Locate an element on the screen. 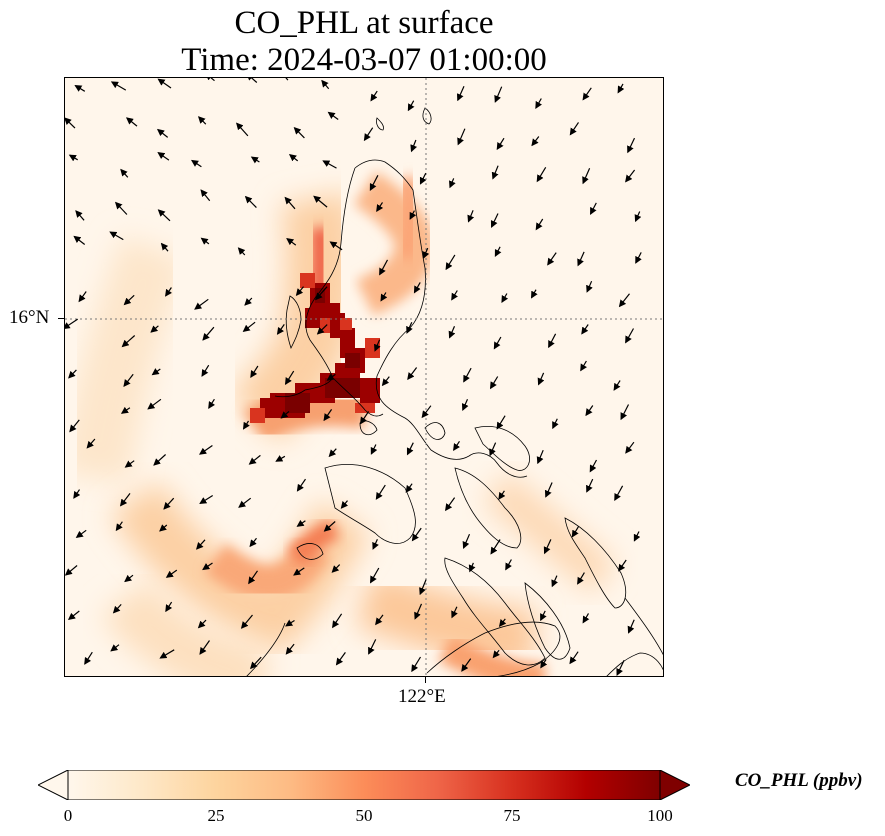 This screenshot has width=885, height=836. colorbar-title: CO_PHL (ppbv) is located at coordinates (799, 780).